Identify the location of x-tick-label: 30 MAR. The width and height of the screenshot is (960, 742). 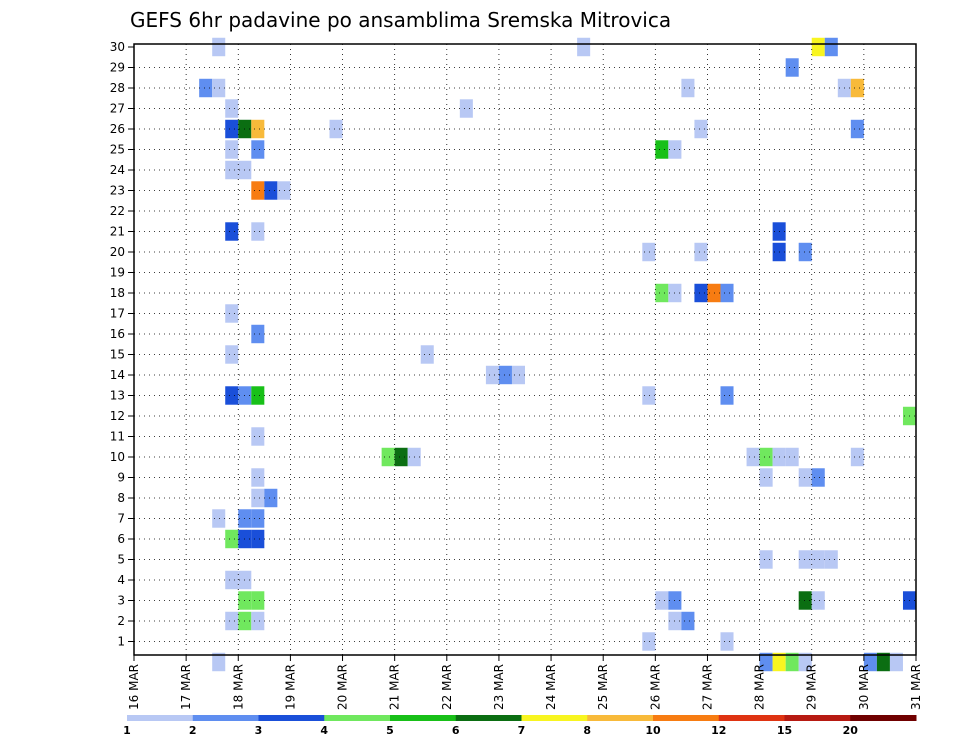
(864, 687).